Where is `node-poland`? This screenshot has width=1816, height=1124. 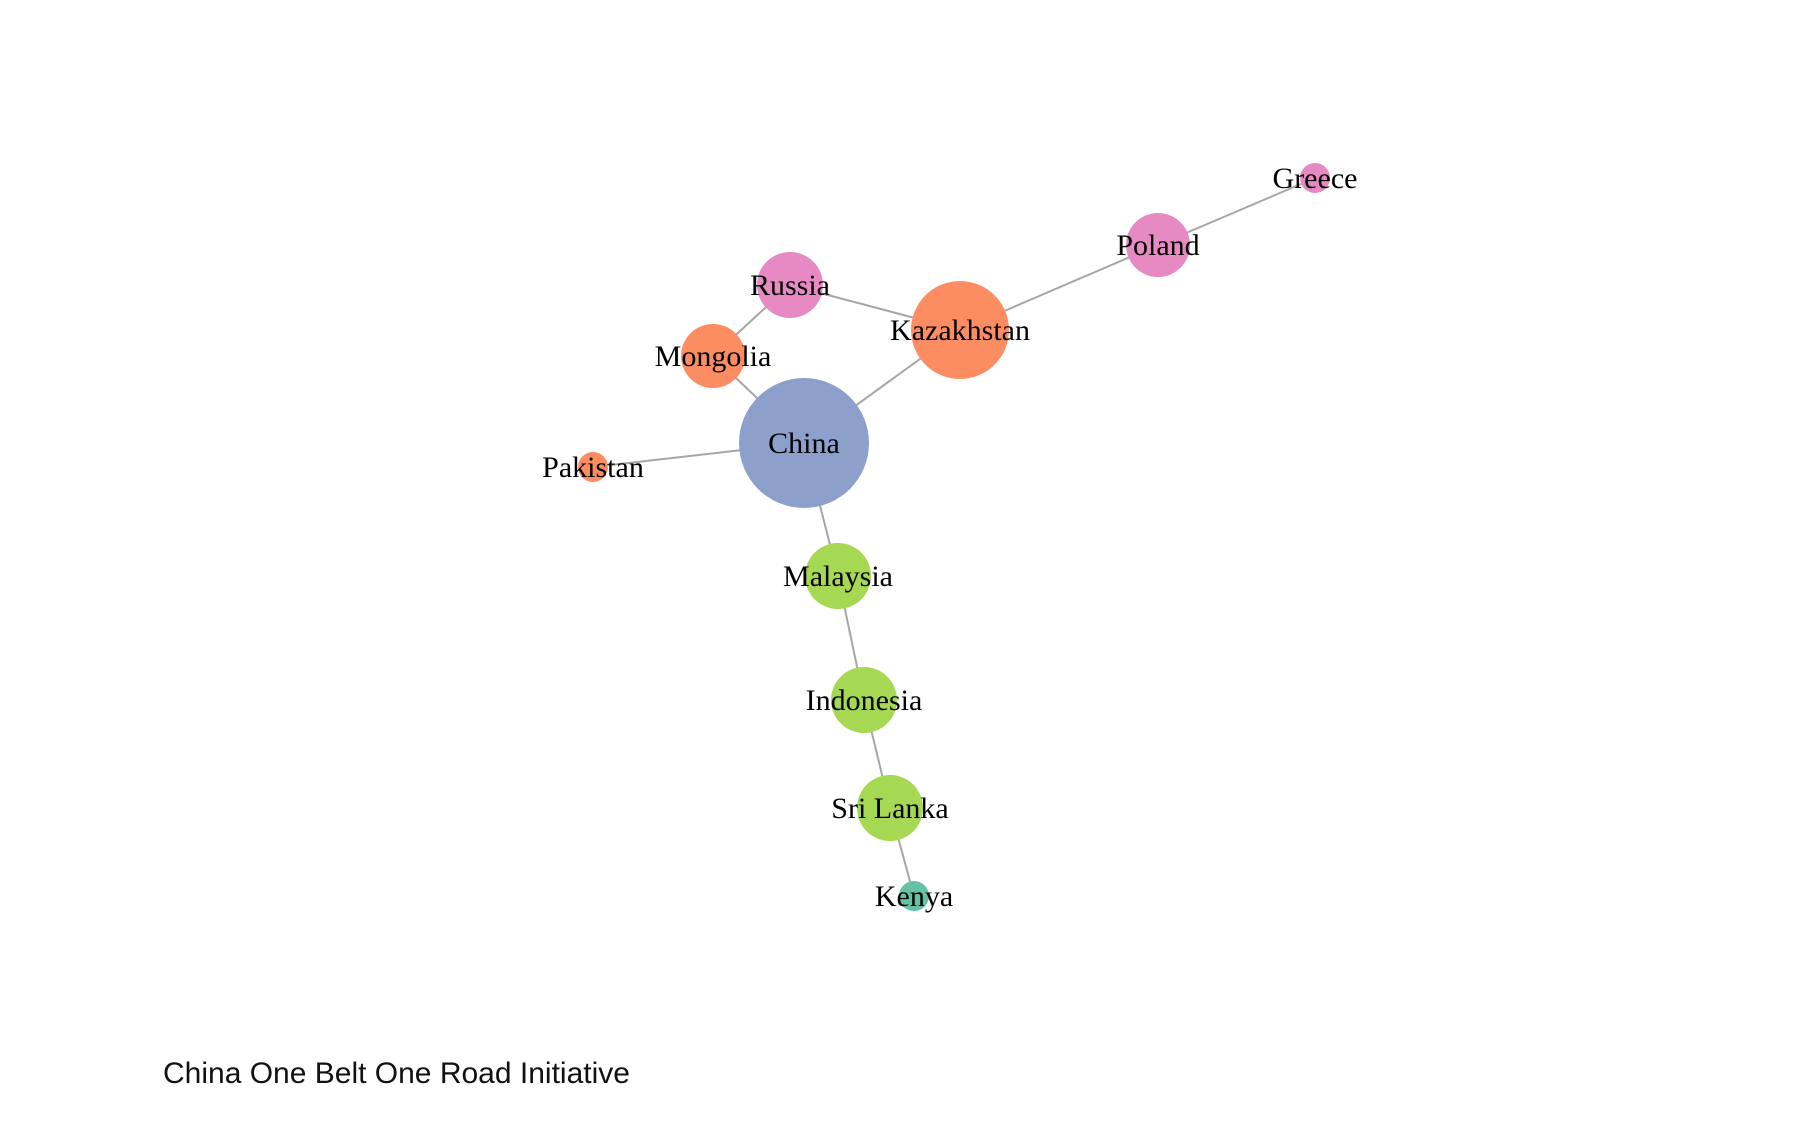 node-poland is located at coordinates (1158, 245).